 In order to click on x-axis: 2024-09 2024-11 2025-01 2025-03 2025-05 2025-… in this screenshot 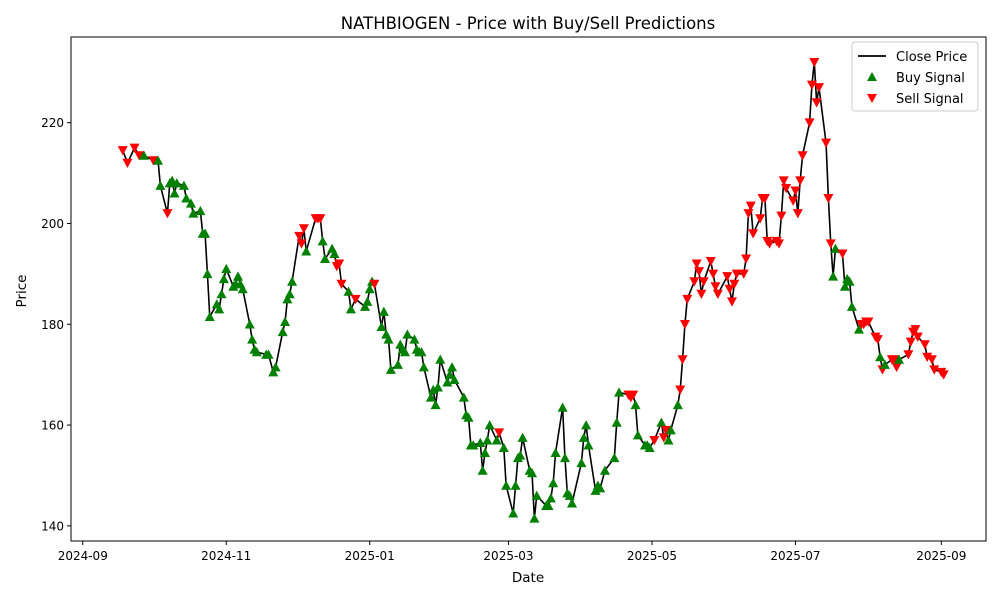, I will do `click(512, 552)`.